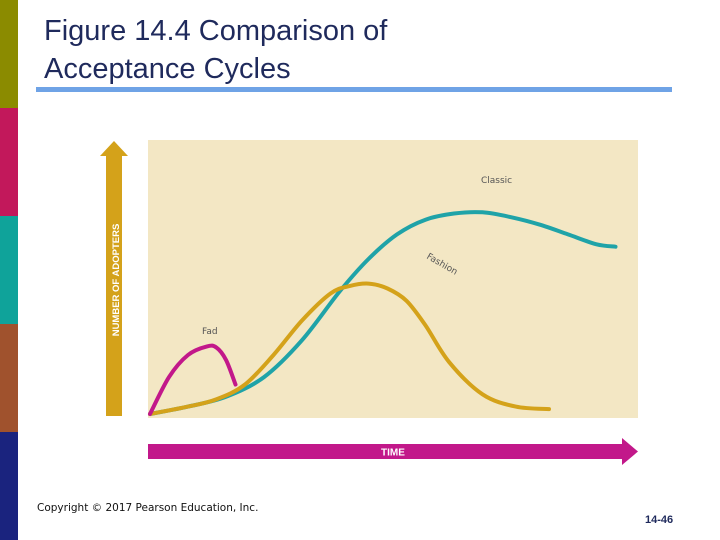  What do you see at coordinates (349, 348) in the screenshot?
I see `series-line-fashion` at bounding box center [349, 348].